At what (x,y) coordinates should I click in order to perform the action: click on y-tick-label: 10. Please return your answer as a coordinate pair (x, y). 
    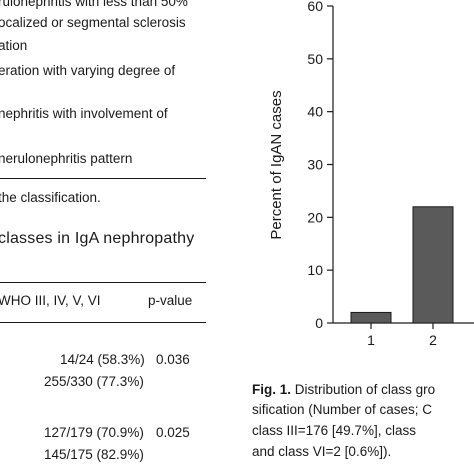
    Looking at the image, I should click on (315, 270).